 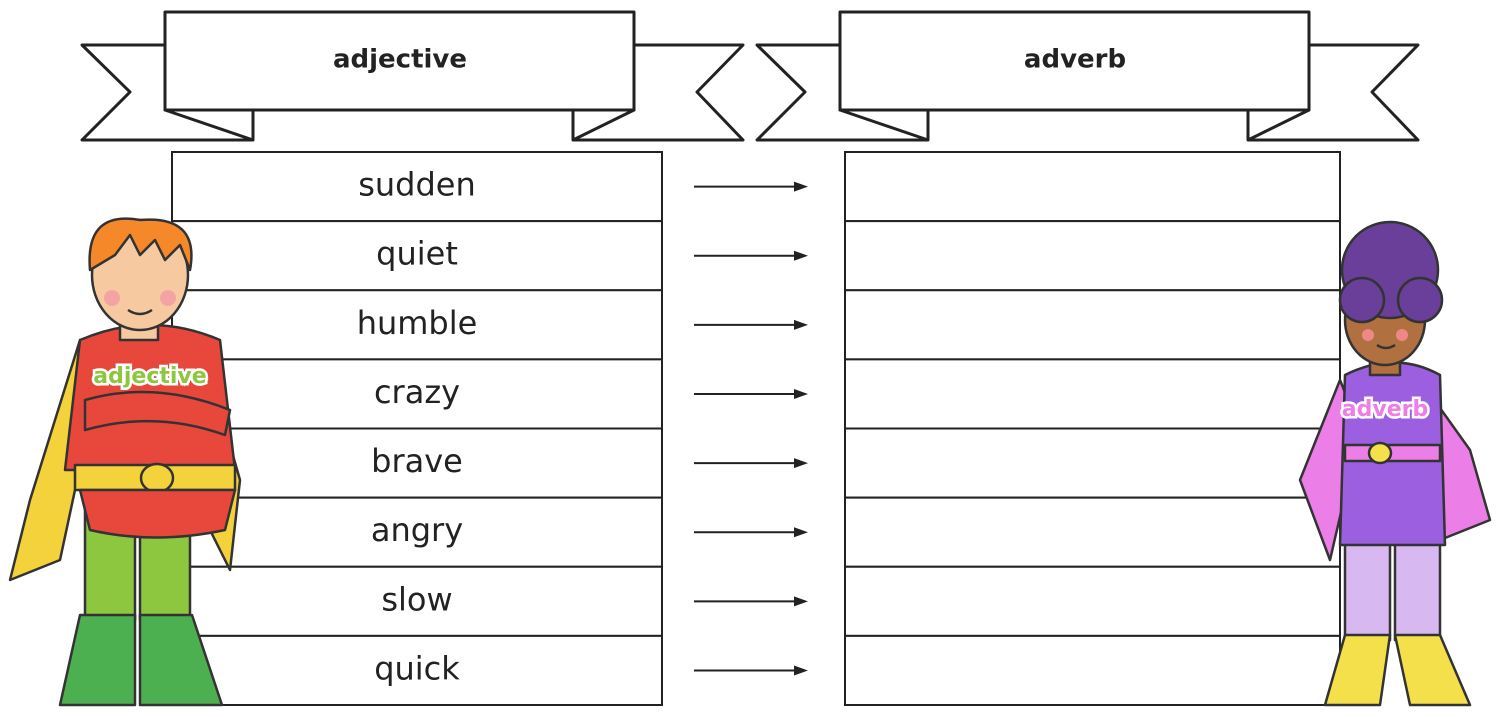 I want to click on hero-label: adverb, so click(x=1385, y=409).